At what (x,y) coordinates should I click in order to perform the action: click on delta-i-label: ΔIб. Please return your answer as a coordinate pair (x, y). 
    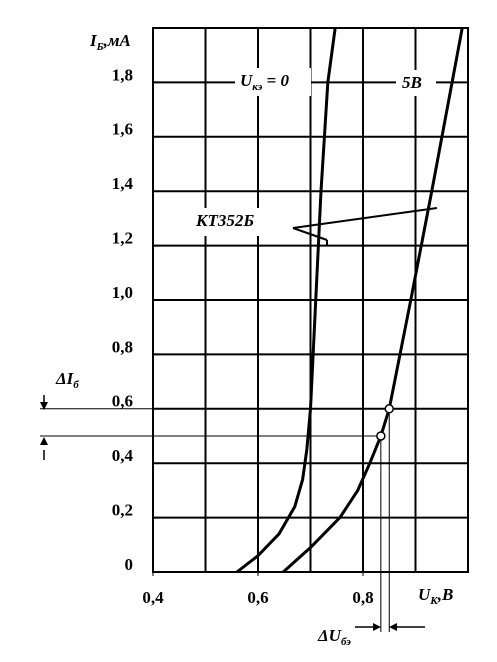
    Looking at the image, I should click on (67, 380).